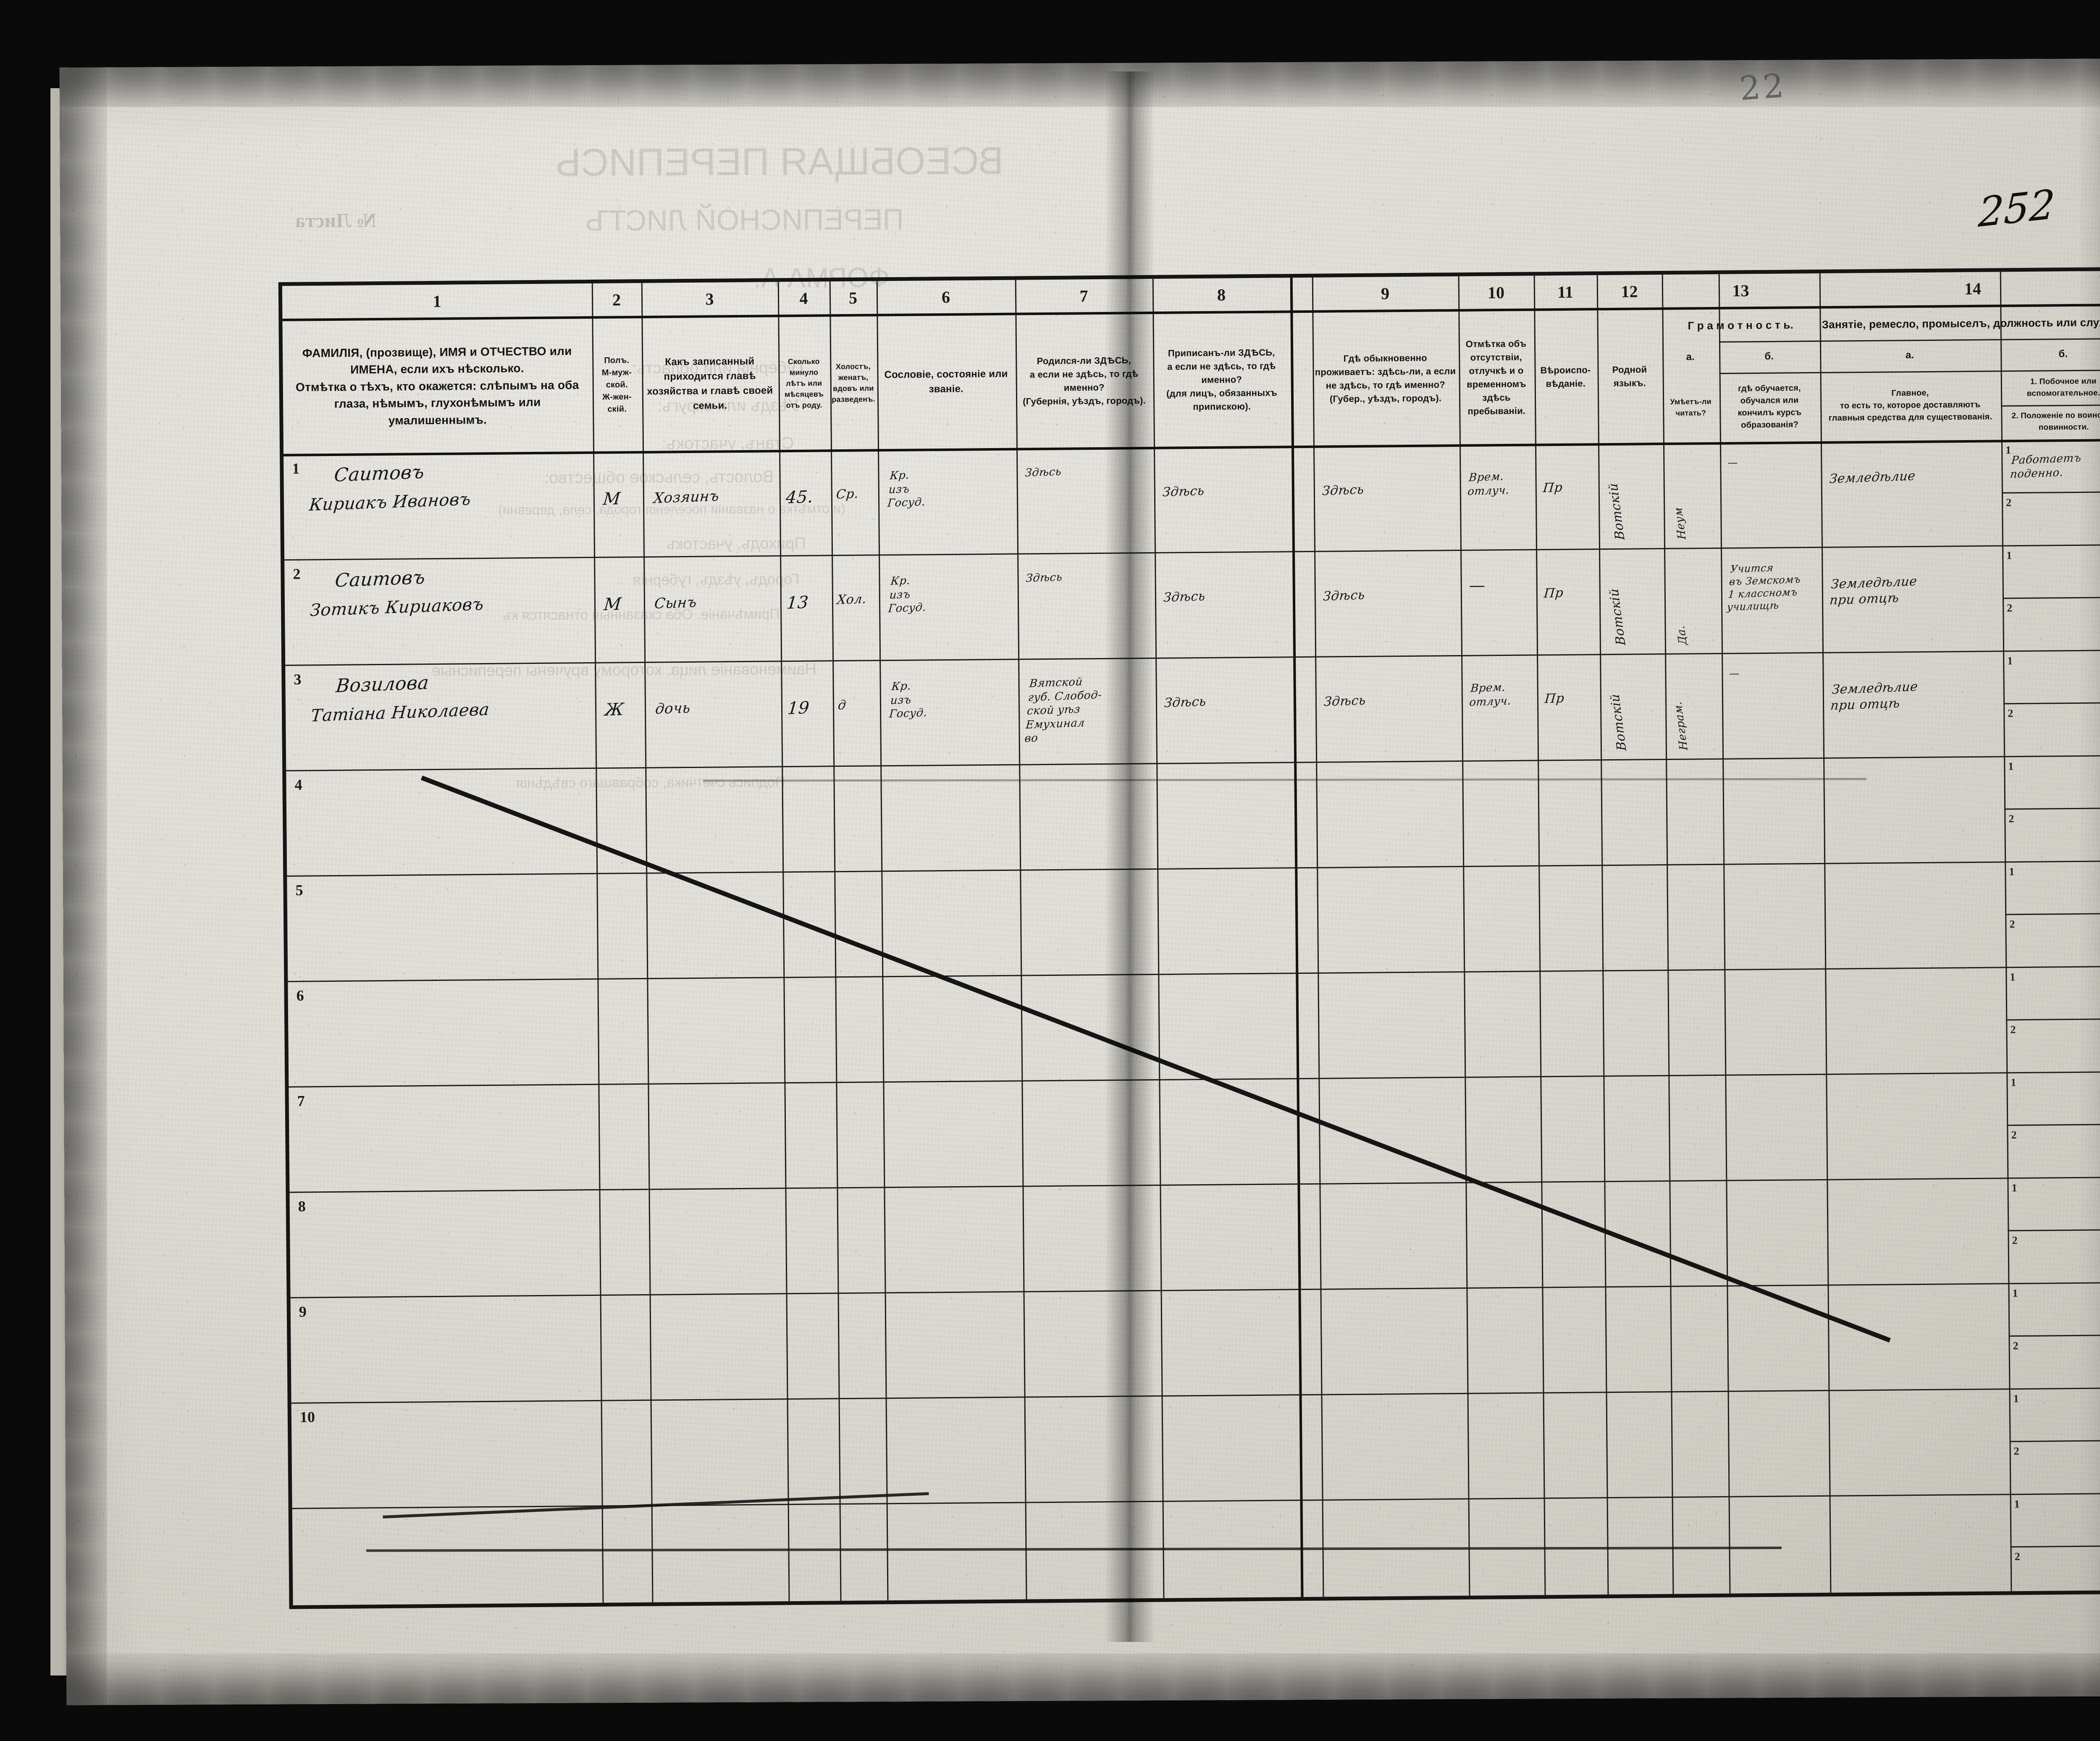  Describe the element at coordinates (686, 497) in the screenshot. I see `cell-relation: Хозяинъ` at that location.